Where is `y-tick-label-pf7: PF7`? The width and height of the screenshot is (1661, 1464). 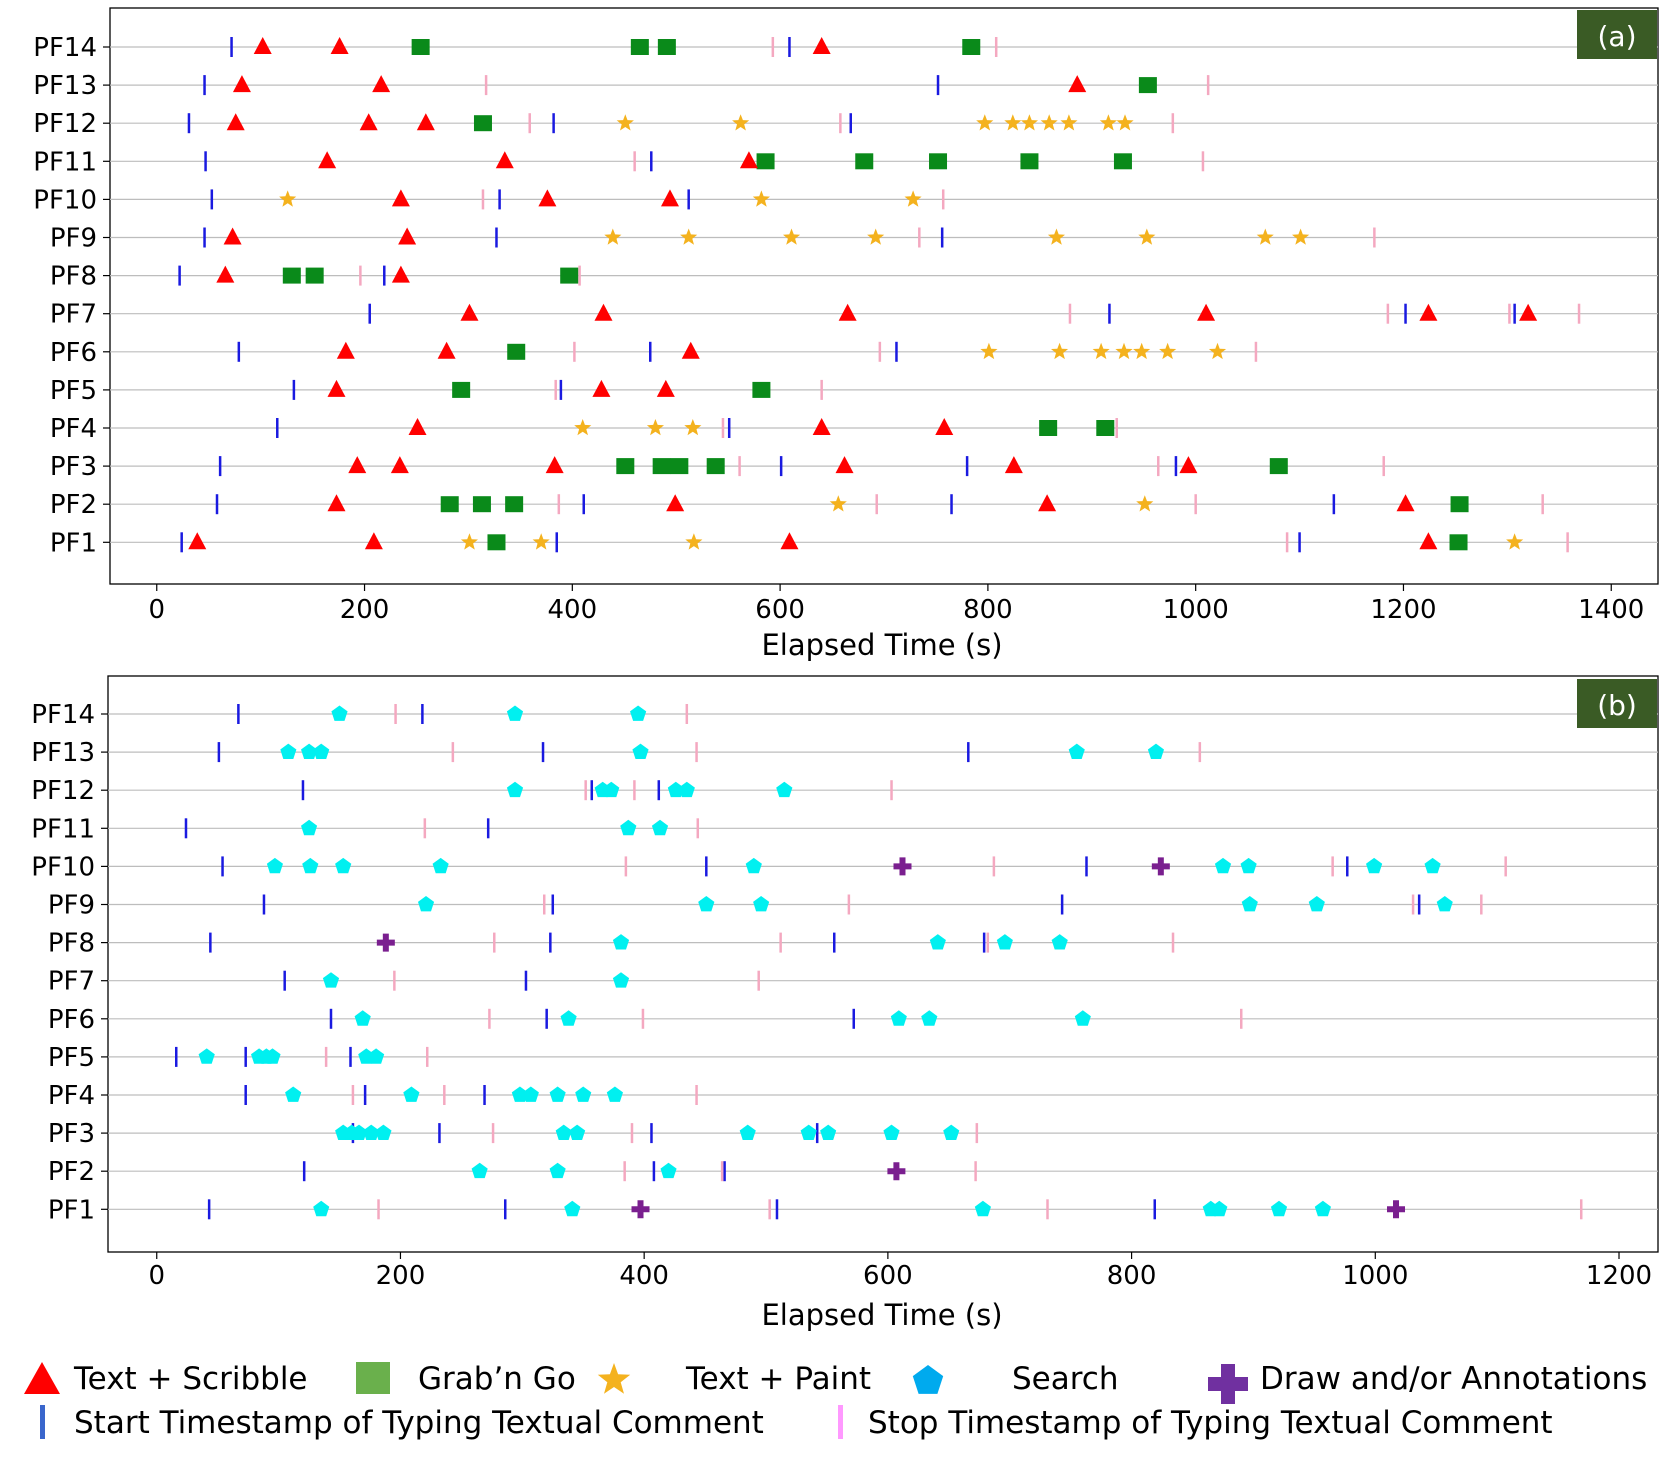 y-tick-label-pf7: PF7 is located at coordinates (71, 982).